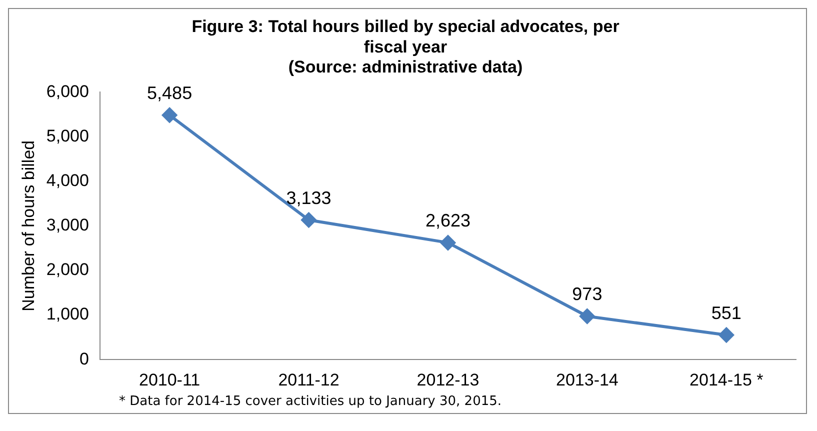 This screenshot has width=817, height=431. What do you see at coordinates (310, 402) in the screenshot?
I see `text: * Data for 2014-15 cover activities up to January 30, 2015.` at bounding box center [310, 402].